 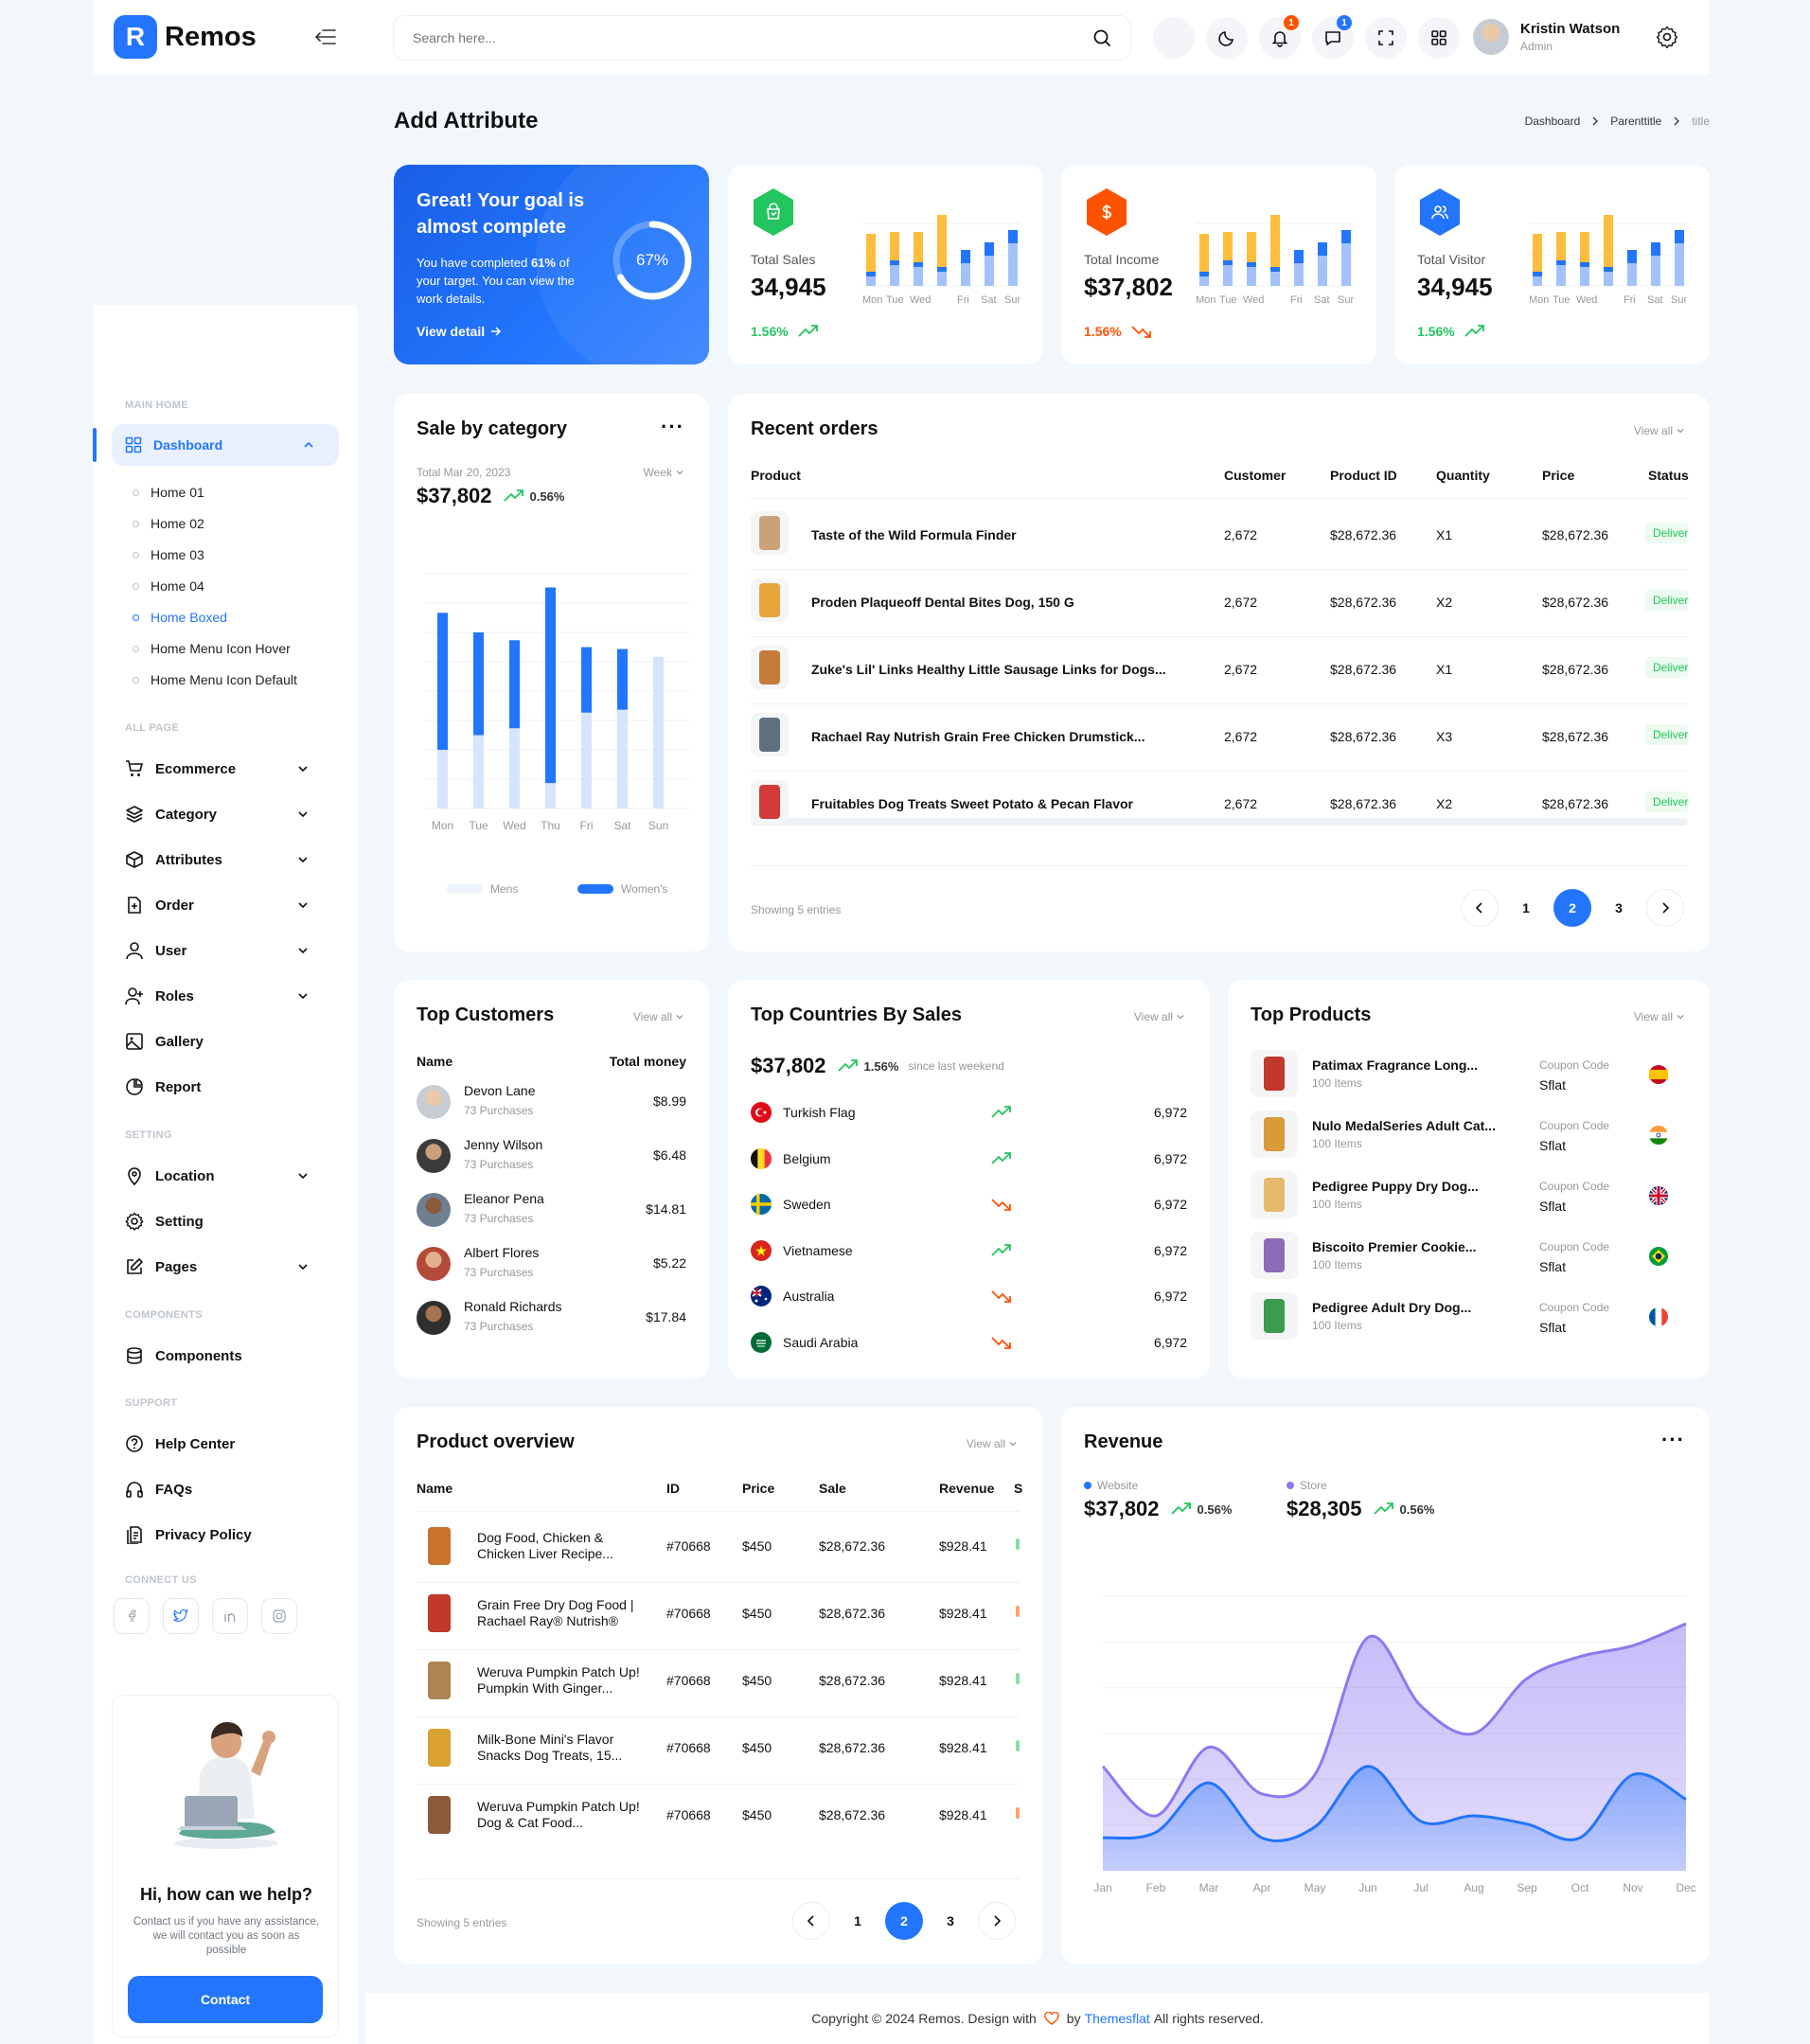 What do you see at coordinates (225, 2000) in the screenshot?
I see `contact-button: Contact` at bounding box center [225, 2000].